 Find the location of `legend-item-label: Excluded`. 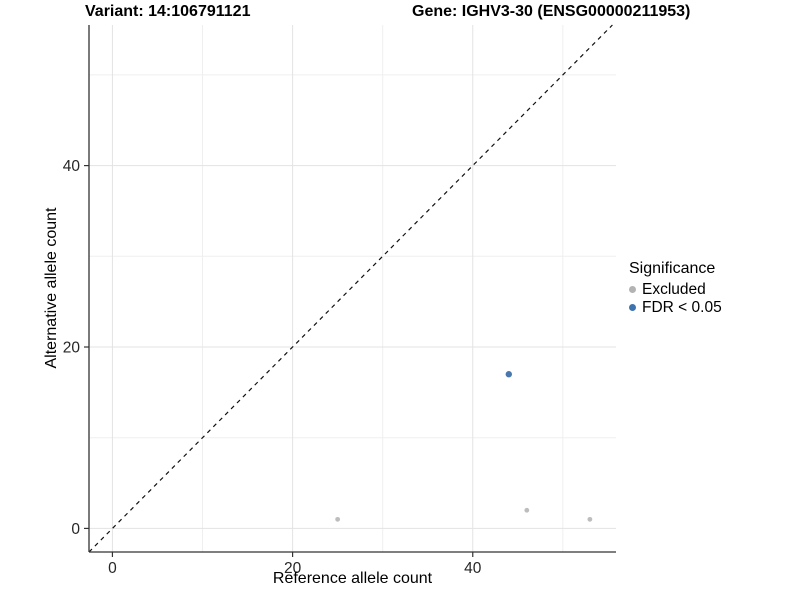

legend-item-label: Excluded is located at coordinates (674, 289).